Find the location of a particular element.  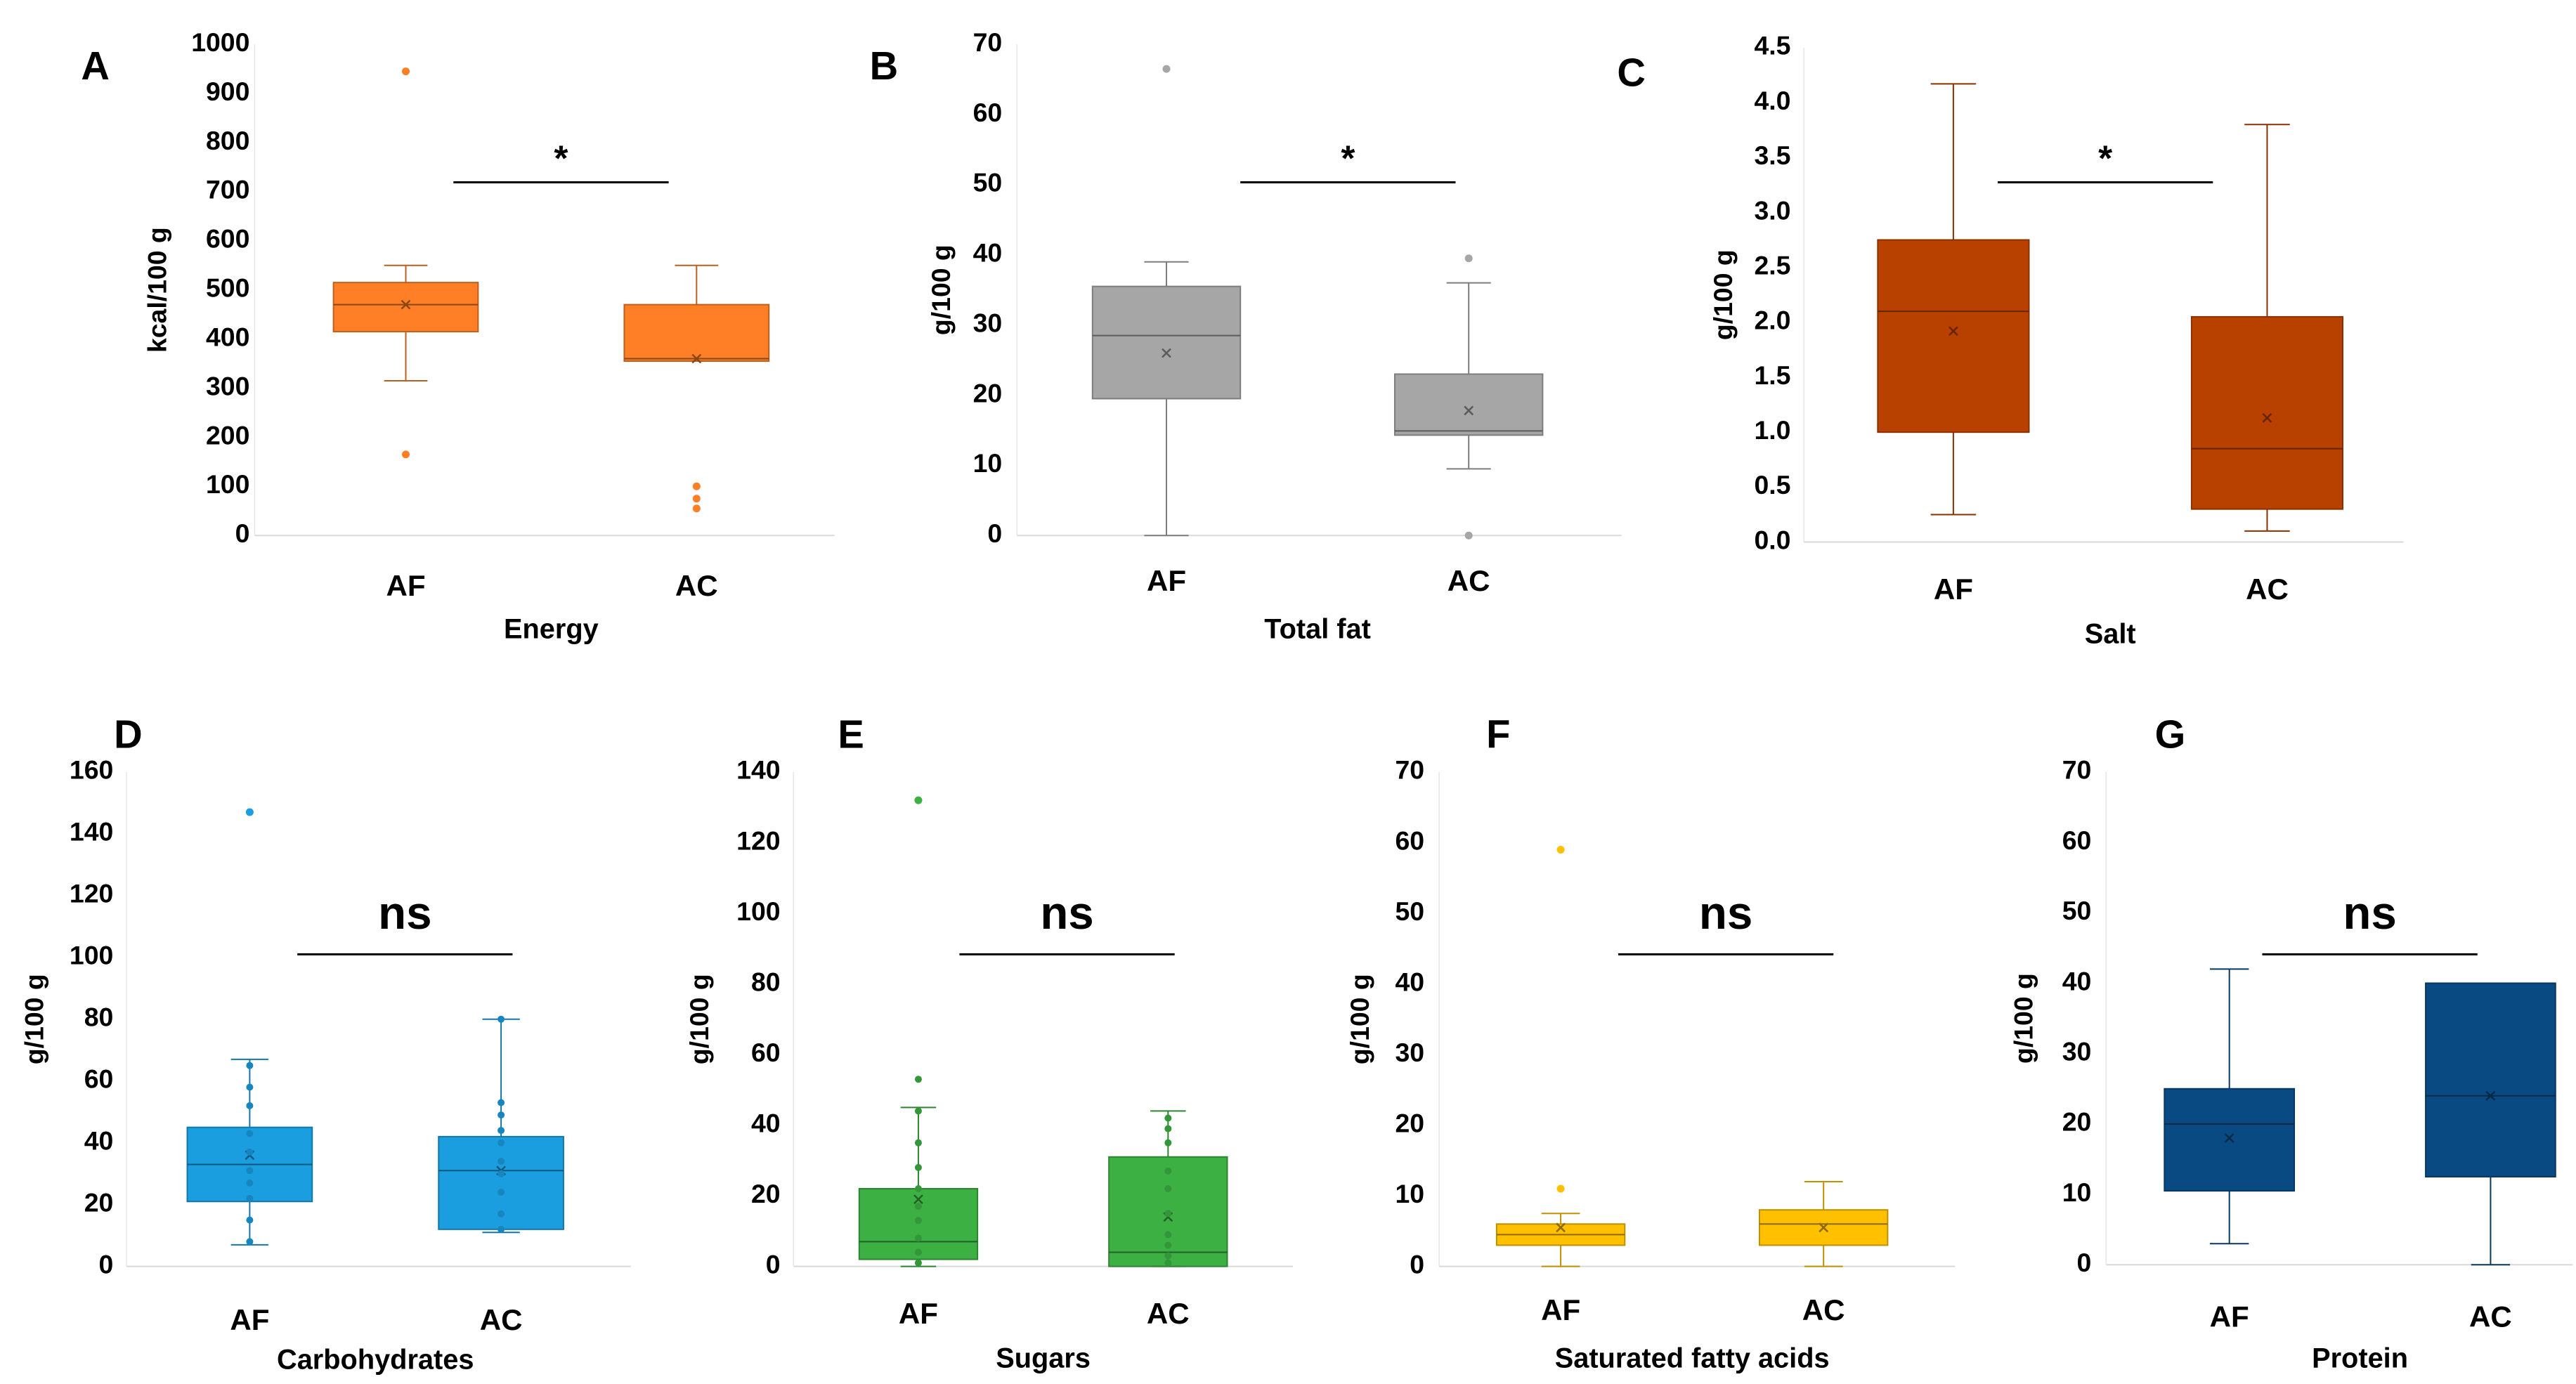

panel-label-g: G is located at coordinates (2170, 734).